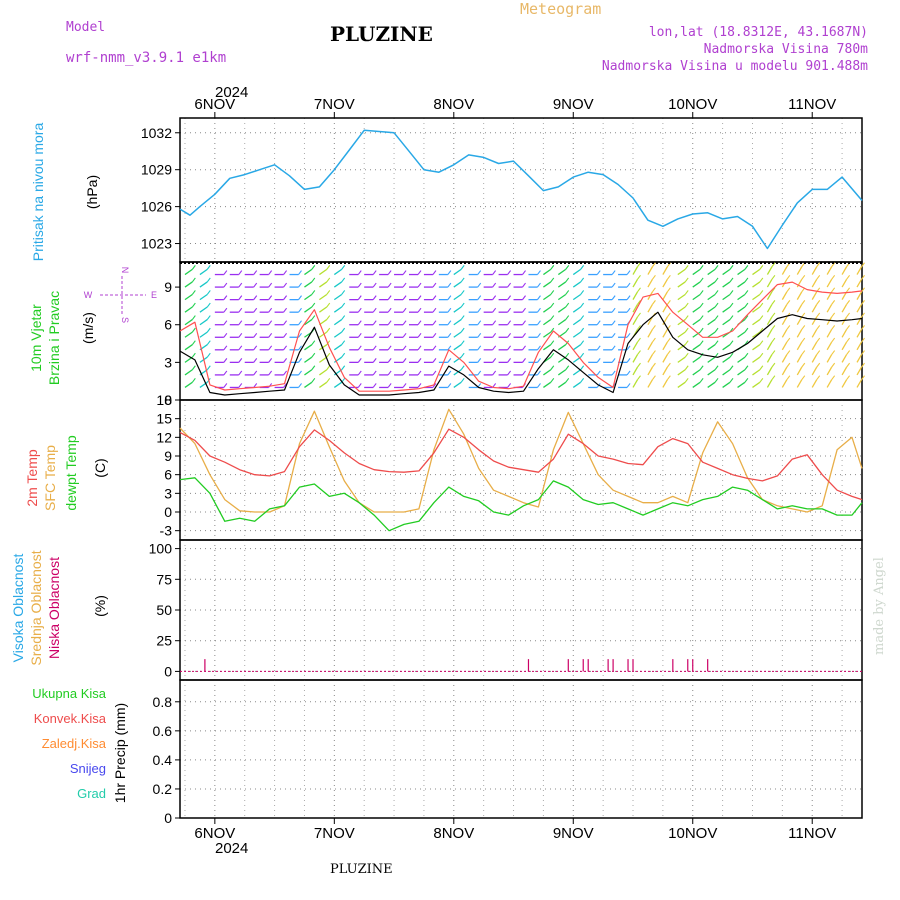 This screenshot has height=900, width=900. What do you see at coordinates (125, 320) in the screenshot?
I see `compass-s-icon: S` at bounding box center [125, 320].